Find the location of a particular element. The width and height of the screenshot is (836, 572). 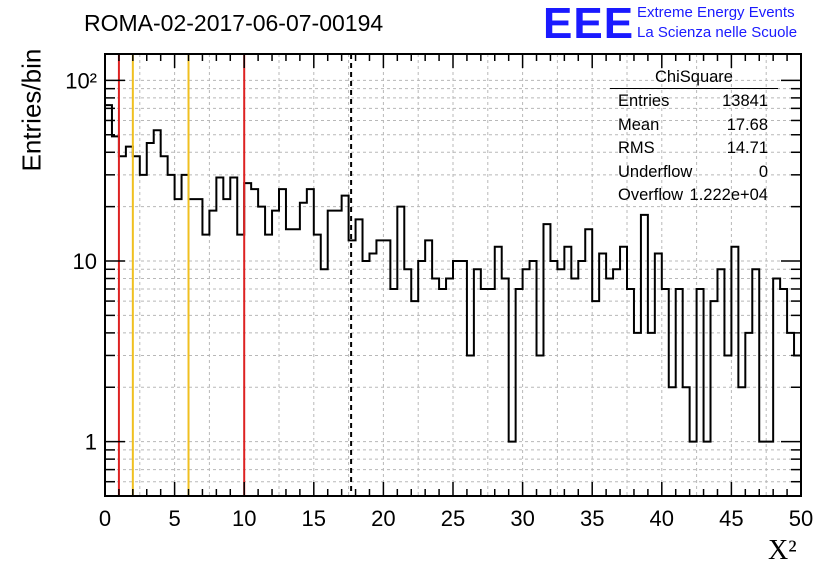

logo-line-2: La Scienza nelle Scuole is located at coordinates (717, 32).